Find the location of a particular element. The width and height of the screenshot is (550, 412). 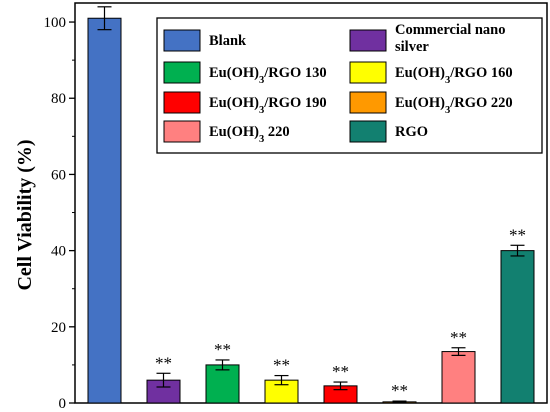

y-axis-title: Cell Viability (%) is located at coordinates (25, 214).